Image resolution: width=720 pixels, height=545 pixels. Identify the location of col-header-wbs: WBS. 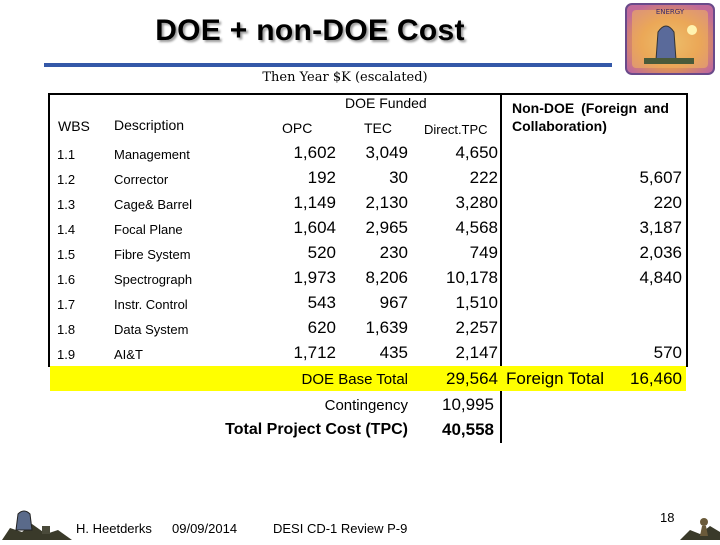
(74, 126).